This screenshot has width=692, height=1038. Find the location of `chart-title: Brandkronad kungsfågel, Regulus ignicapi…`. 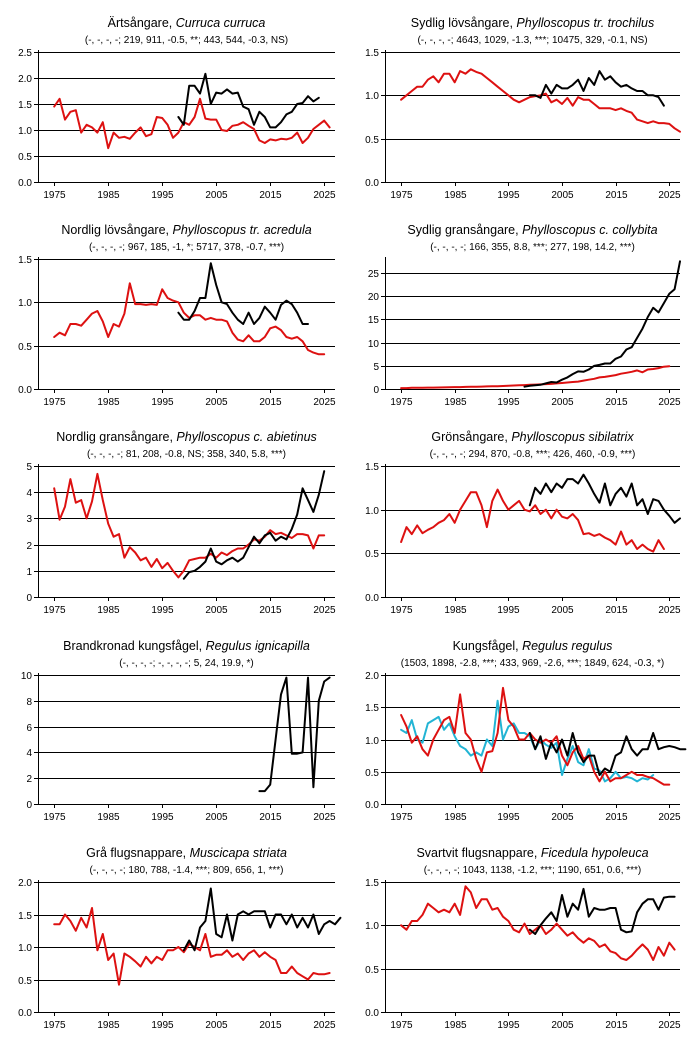

chart-title: Brandkronad kungsfågel, Regulus ignicapi… is located at coordinates (186, 646).